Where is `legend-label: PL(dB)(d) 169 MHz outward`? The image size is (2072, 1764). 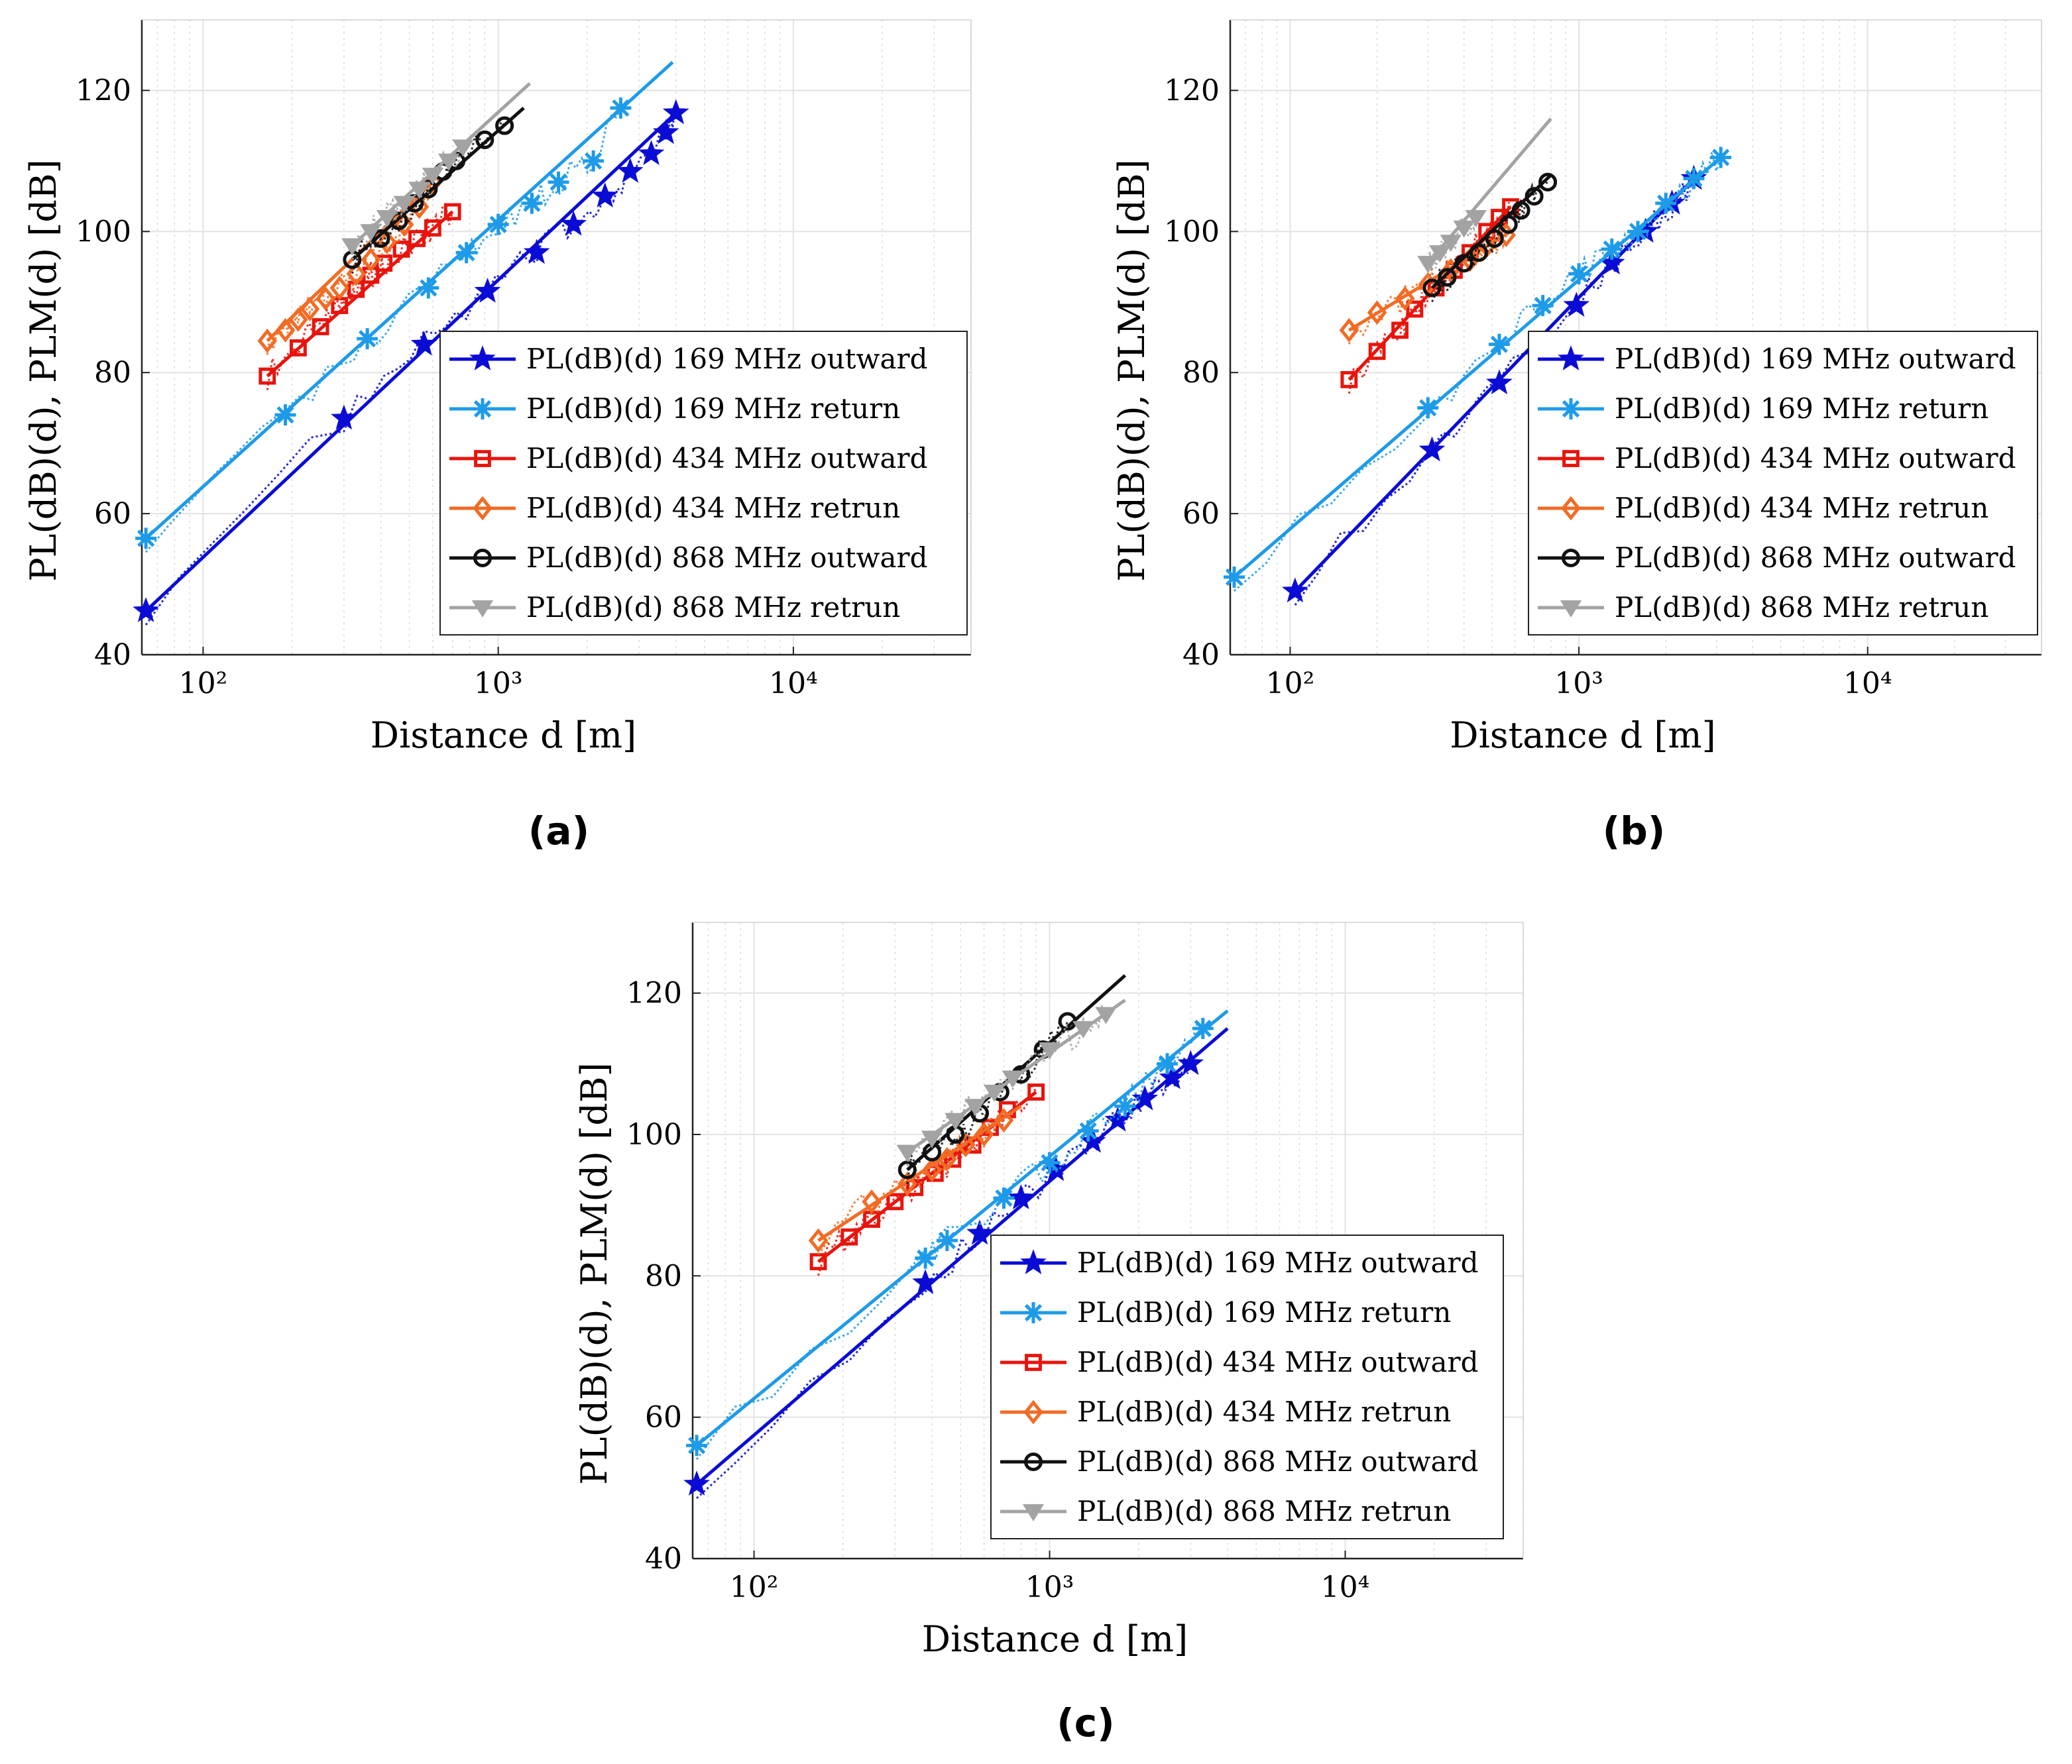
legend-label: PL(dB)(d) 169 MHz outward is located at coordinates (1815, 359).